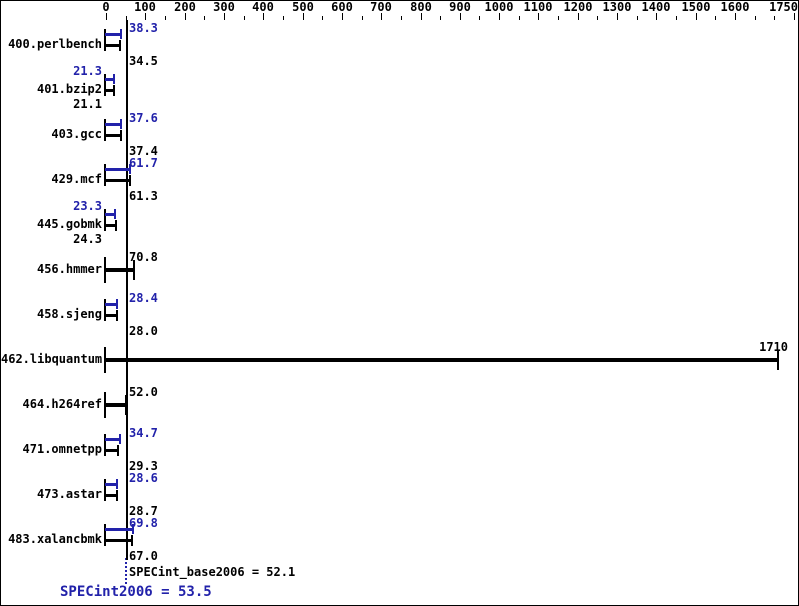 This screenshot has width=799, height=606. What do you see at coordinates (69, 89) in the screenshot?
I see `benchmark-name: 401.bzip2` at bounding box center [69, 89].